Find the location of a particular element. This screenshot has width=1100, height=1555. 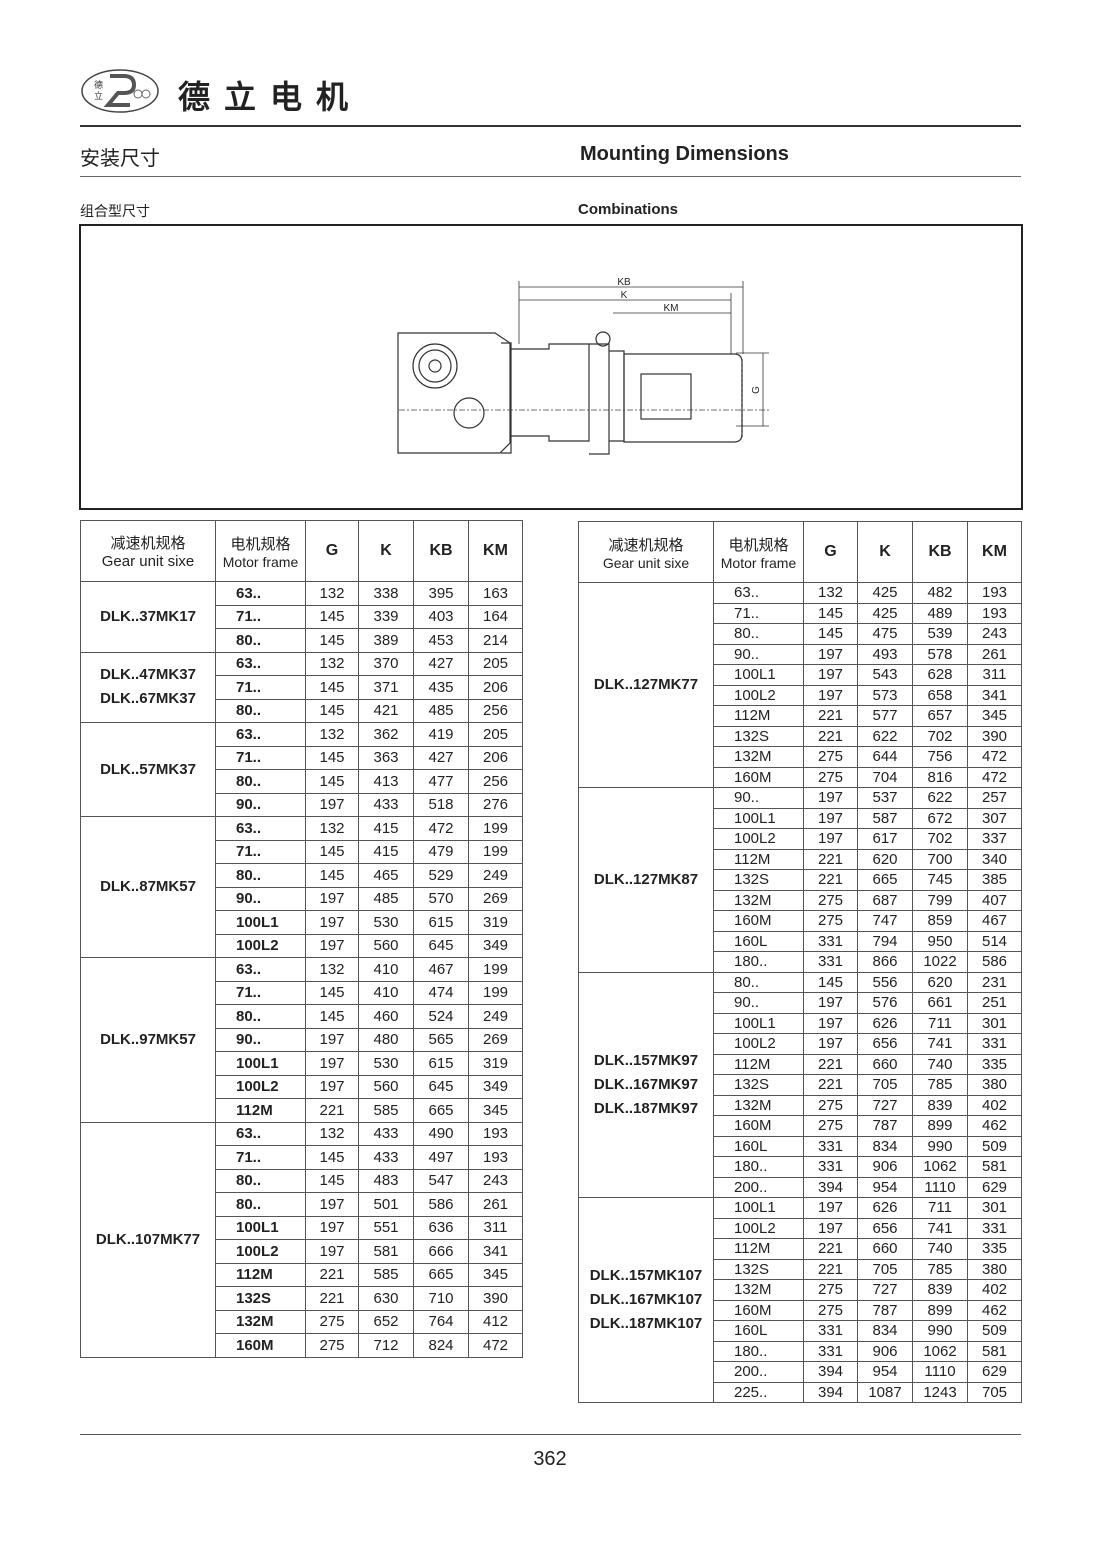

gear-unit-name: DLK..107MK77 is located at coordinates (148, 1239).